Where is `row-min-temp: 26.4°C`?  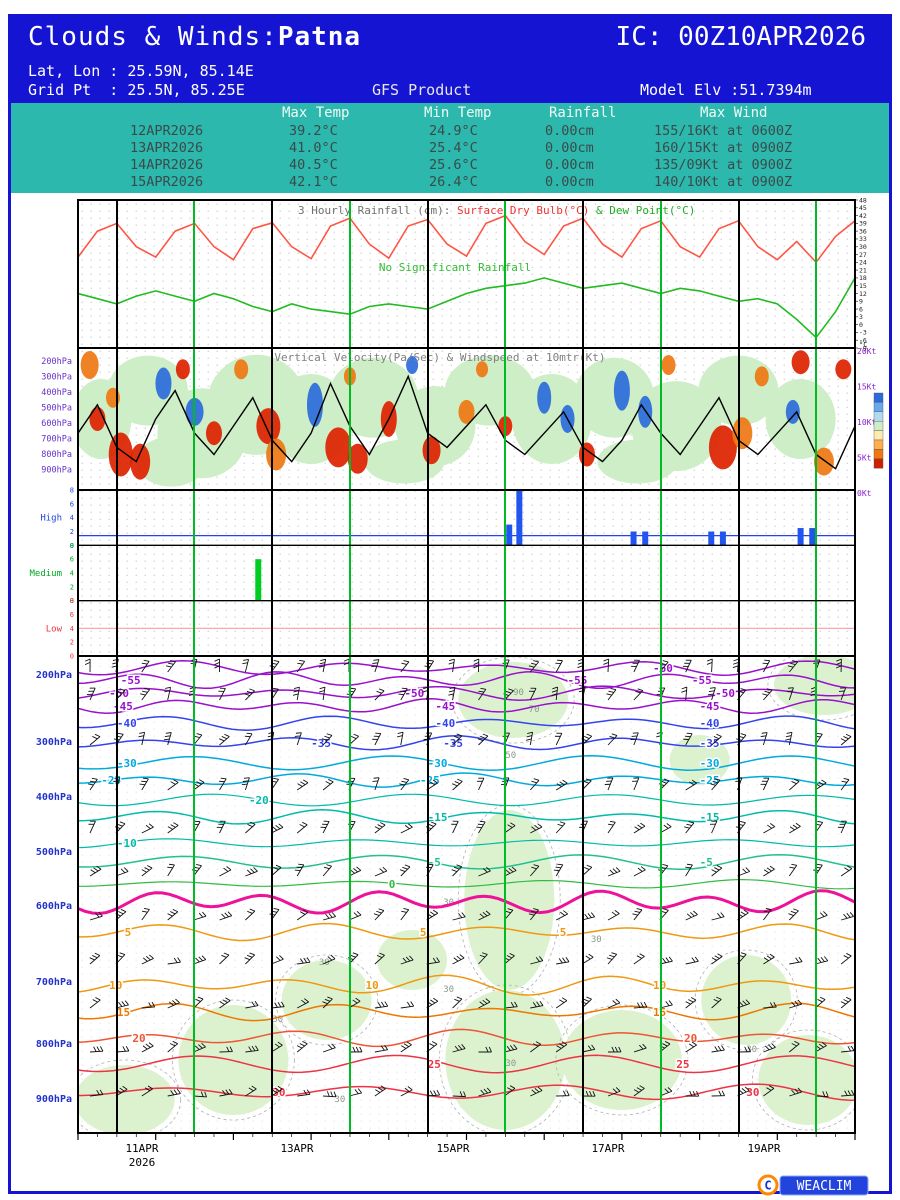 row-min-temp: 26.4°C is located at coordinates (453, 182).